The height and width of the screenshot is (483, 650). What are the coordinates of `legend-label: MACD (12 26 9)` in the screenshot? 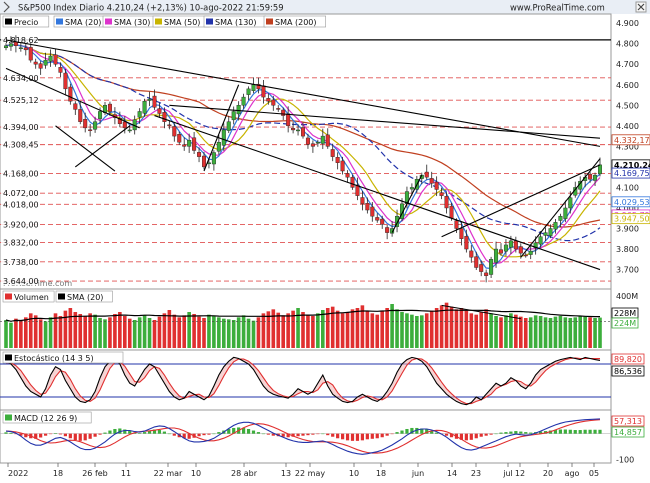 It's located at (45, 418).